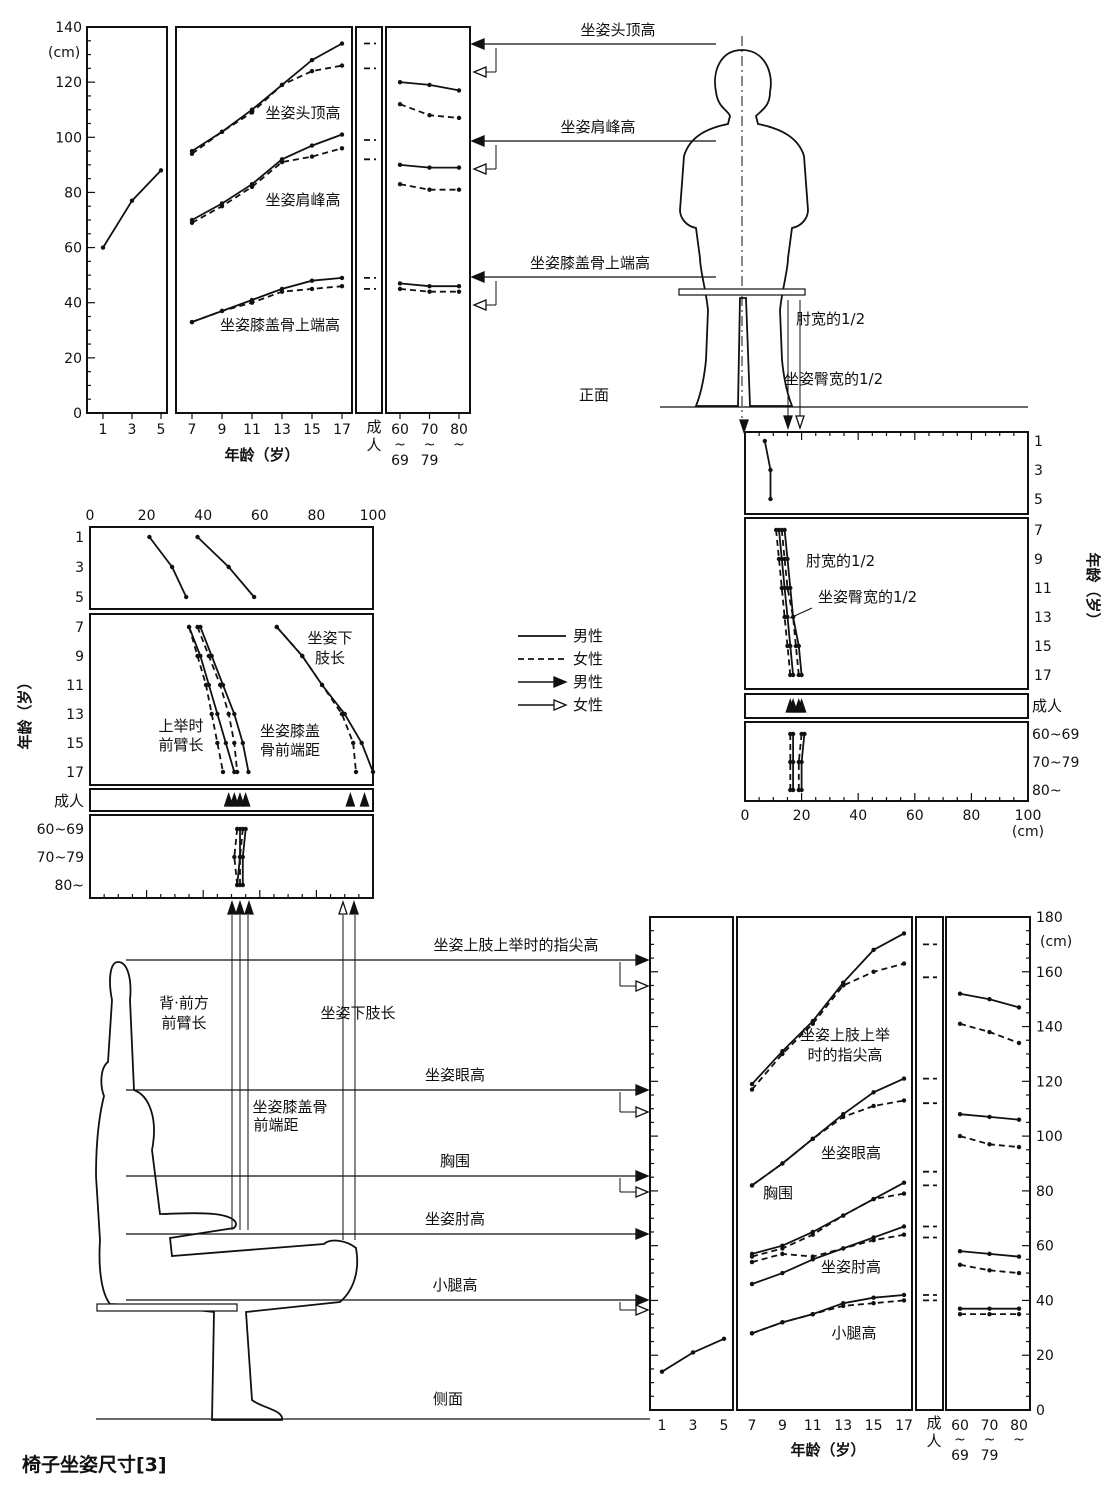 This screenshot has width=1104, height=1490. I want to click on y-tick-label: 9, so click(79, 657).